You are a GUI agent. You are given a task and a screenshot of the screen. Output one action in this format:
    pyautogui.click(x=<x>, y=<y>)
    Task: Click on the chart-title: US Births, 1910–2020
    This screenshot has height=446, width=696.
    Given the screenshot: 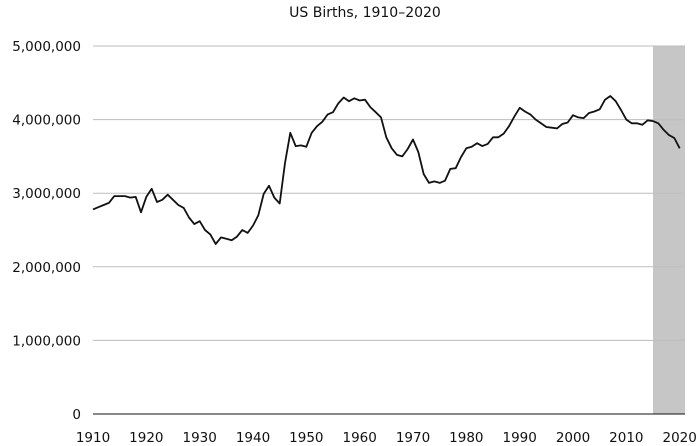 What is the action you would take?
    pyautogui.click(x=365, y=13)
    